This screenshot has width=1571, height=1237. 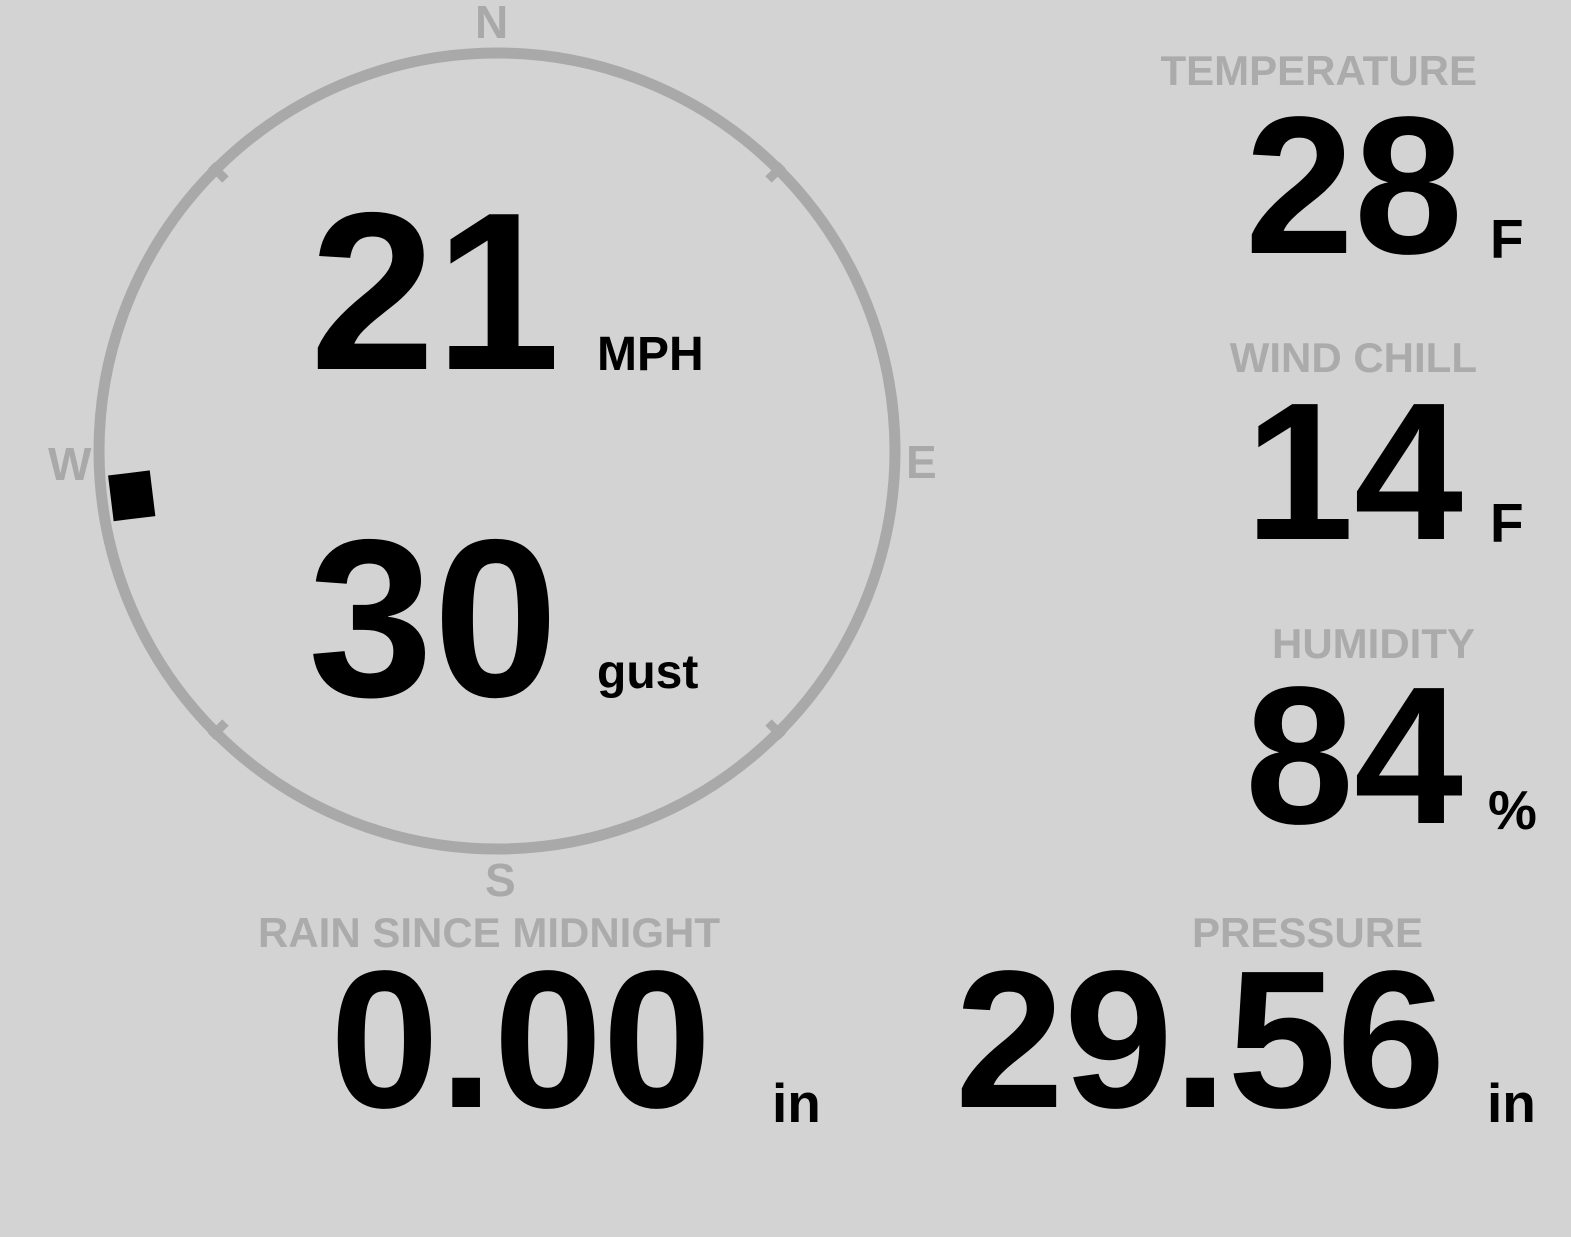 What do you see at coordinates (1512, 810) in the screenshot?
I see `humidity-unit: %` at bounding box center [1512, 810].